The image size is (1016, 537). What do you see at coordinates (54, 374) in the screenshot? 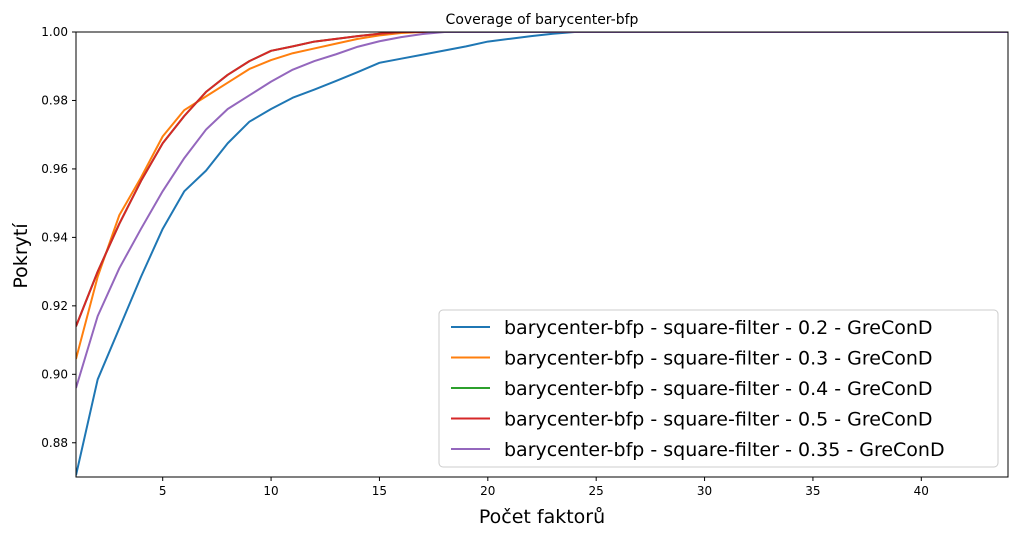
I see `y-tick-label: 0.90` at bounding box center [54, 374].